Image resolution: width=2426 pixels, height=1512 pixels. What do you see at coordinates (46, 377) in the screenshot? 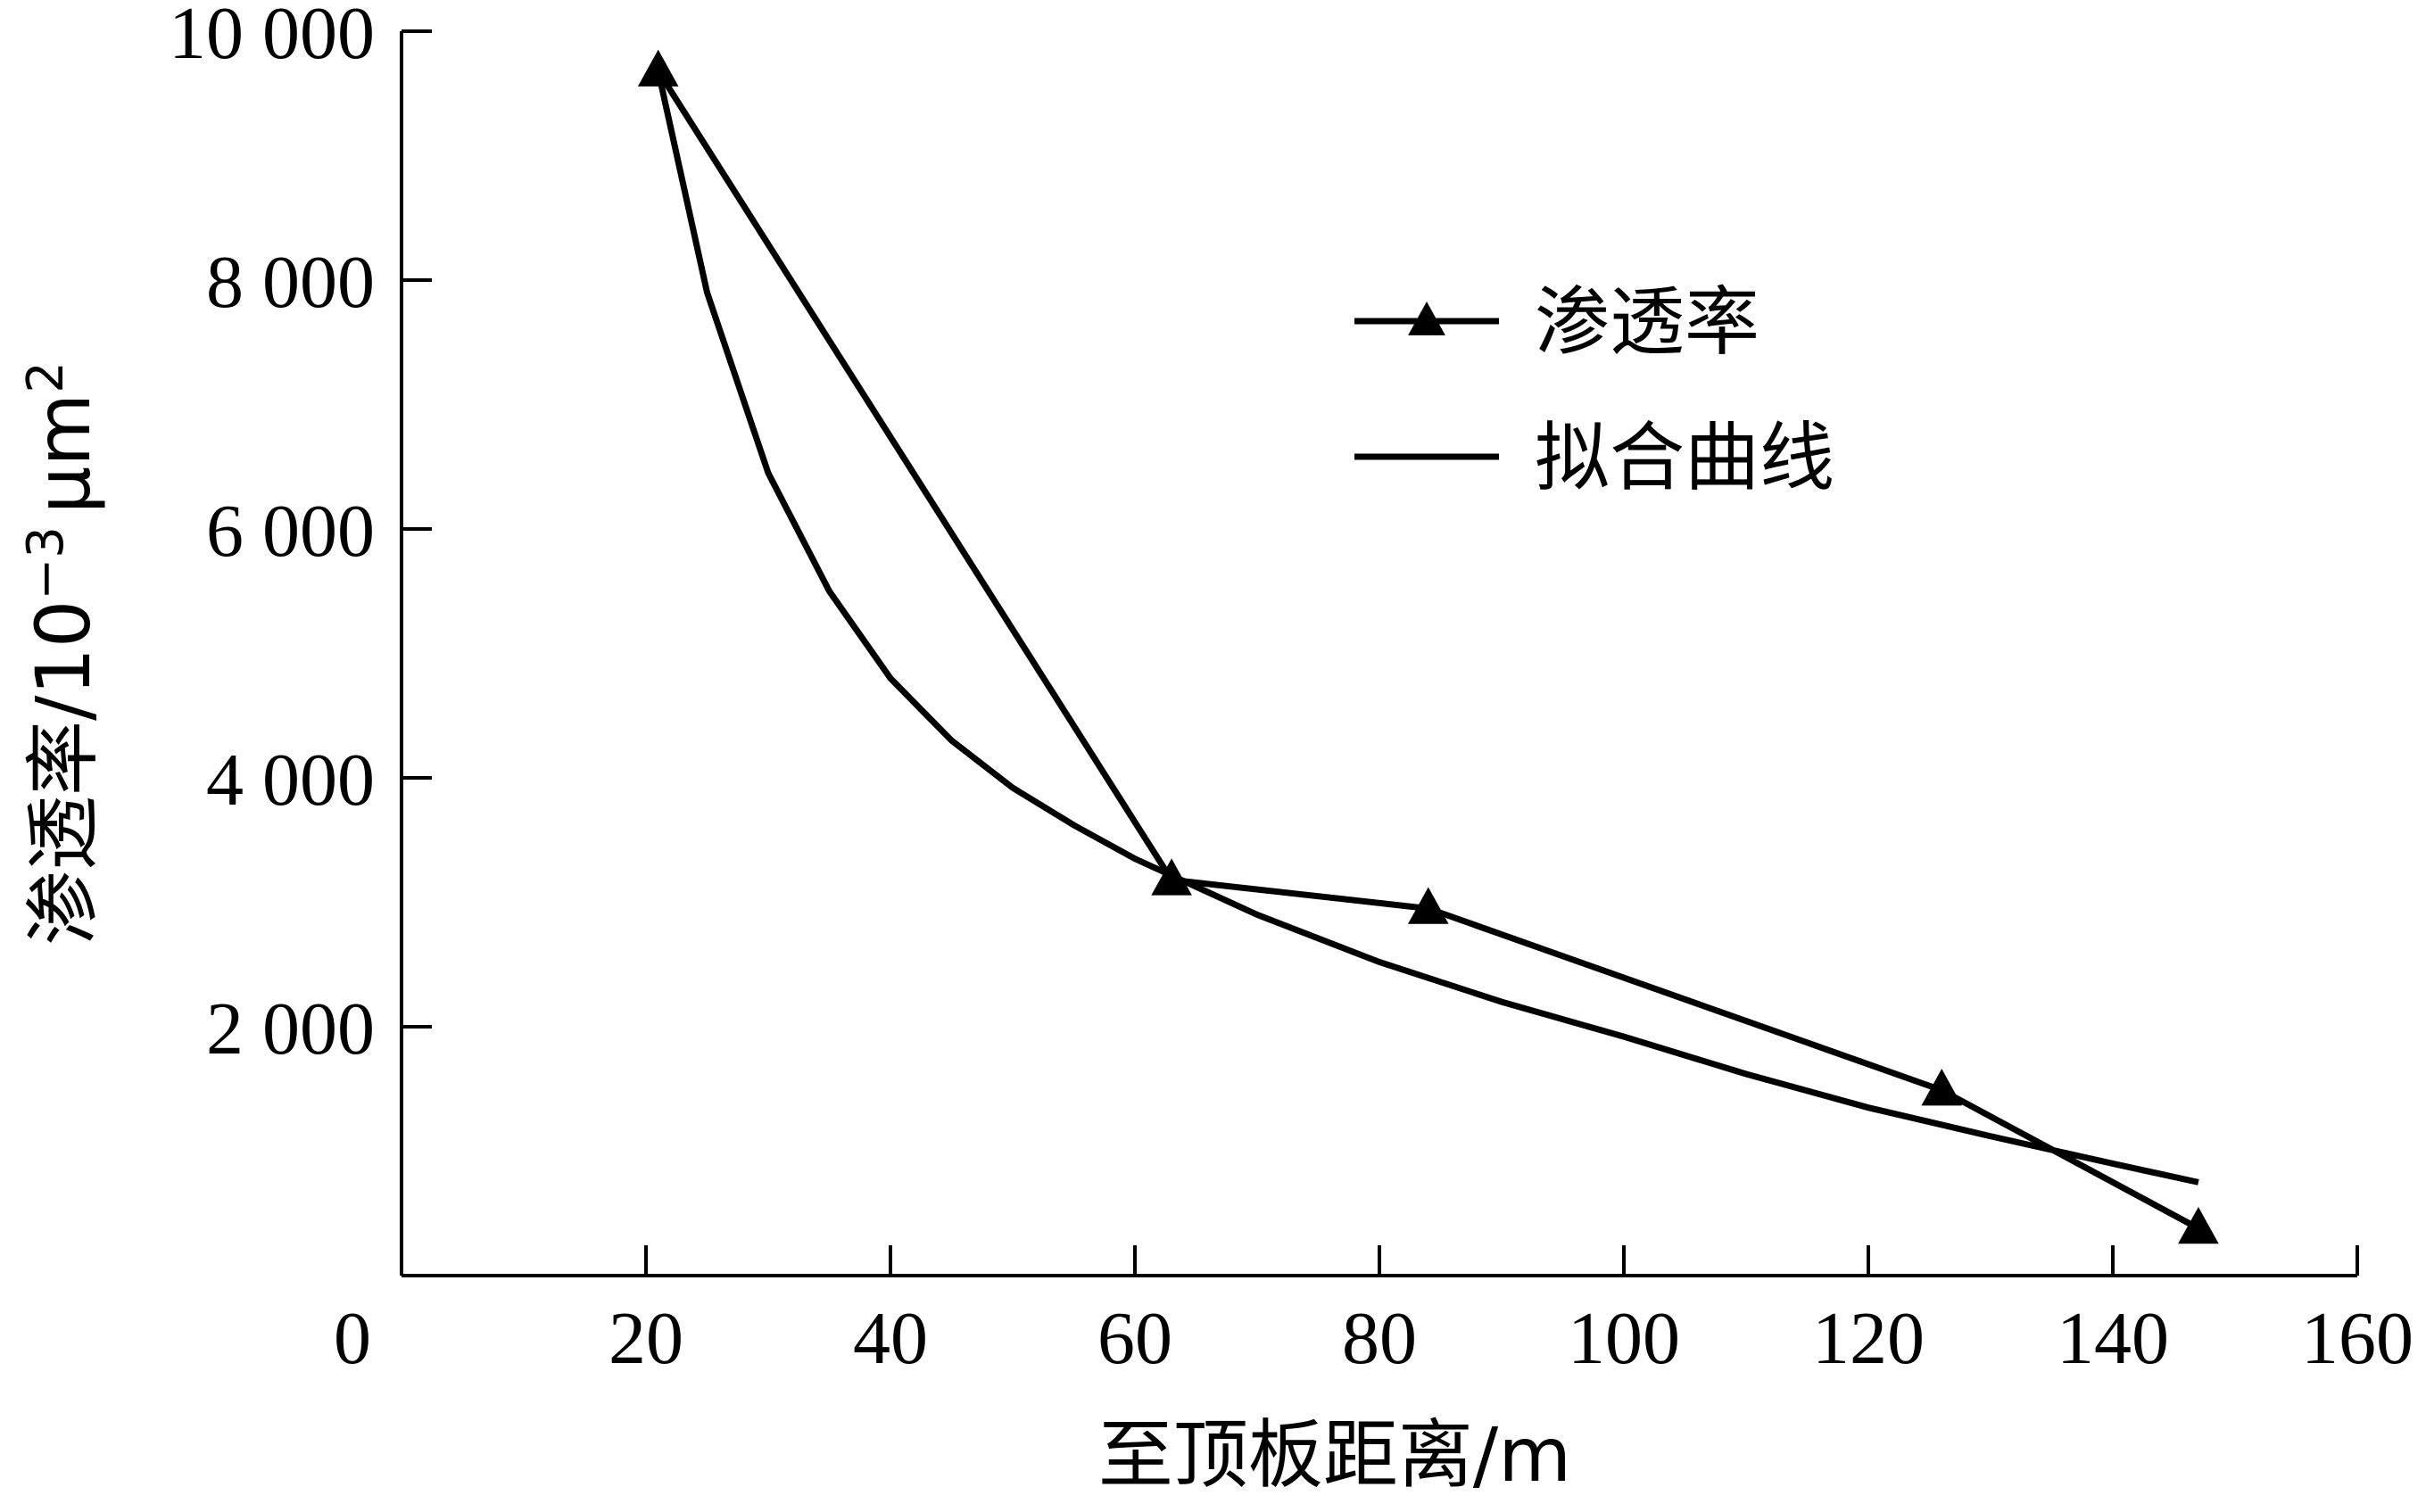
I see `y-axis-title-unit-exp: 2` at bounding box center [46, 377].